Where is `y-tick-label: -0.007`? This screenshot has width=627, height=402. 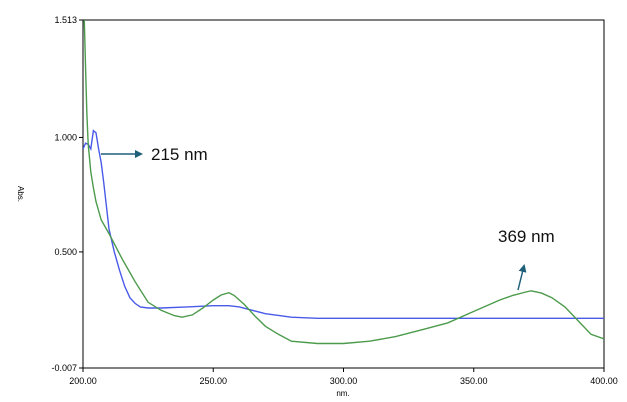 y-tick-label: -0.007 is located at coordinates (64, 368).